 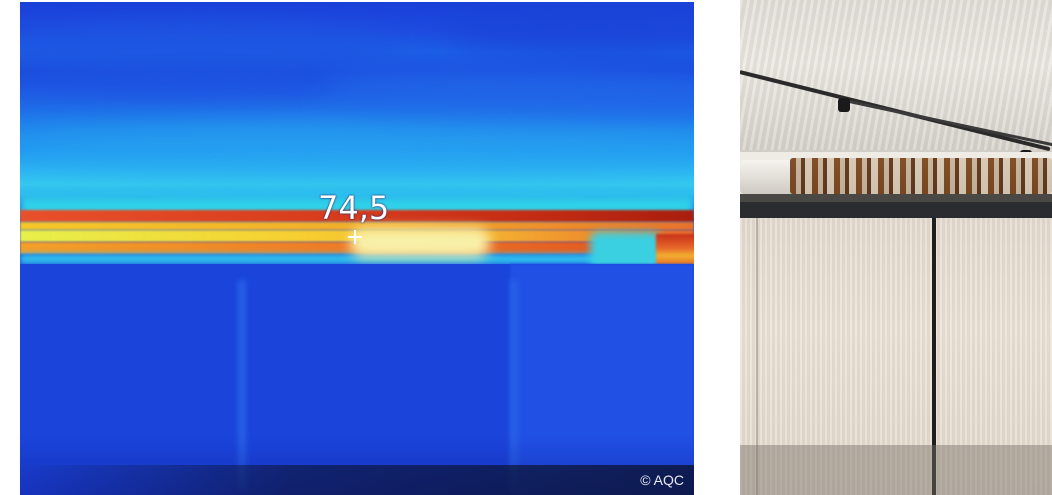 I want to click on credit-bar, so click(x=357, y=480).